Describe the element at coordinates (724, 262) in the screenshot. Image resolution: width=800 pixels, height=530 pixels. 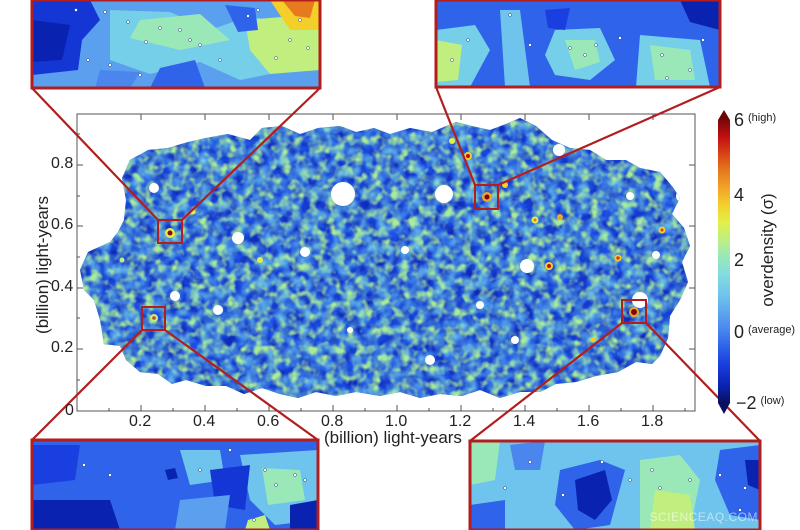
I see `colorbar` at that location.